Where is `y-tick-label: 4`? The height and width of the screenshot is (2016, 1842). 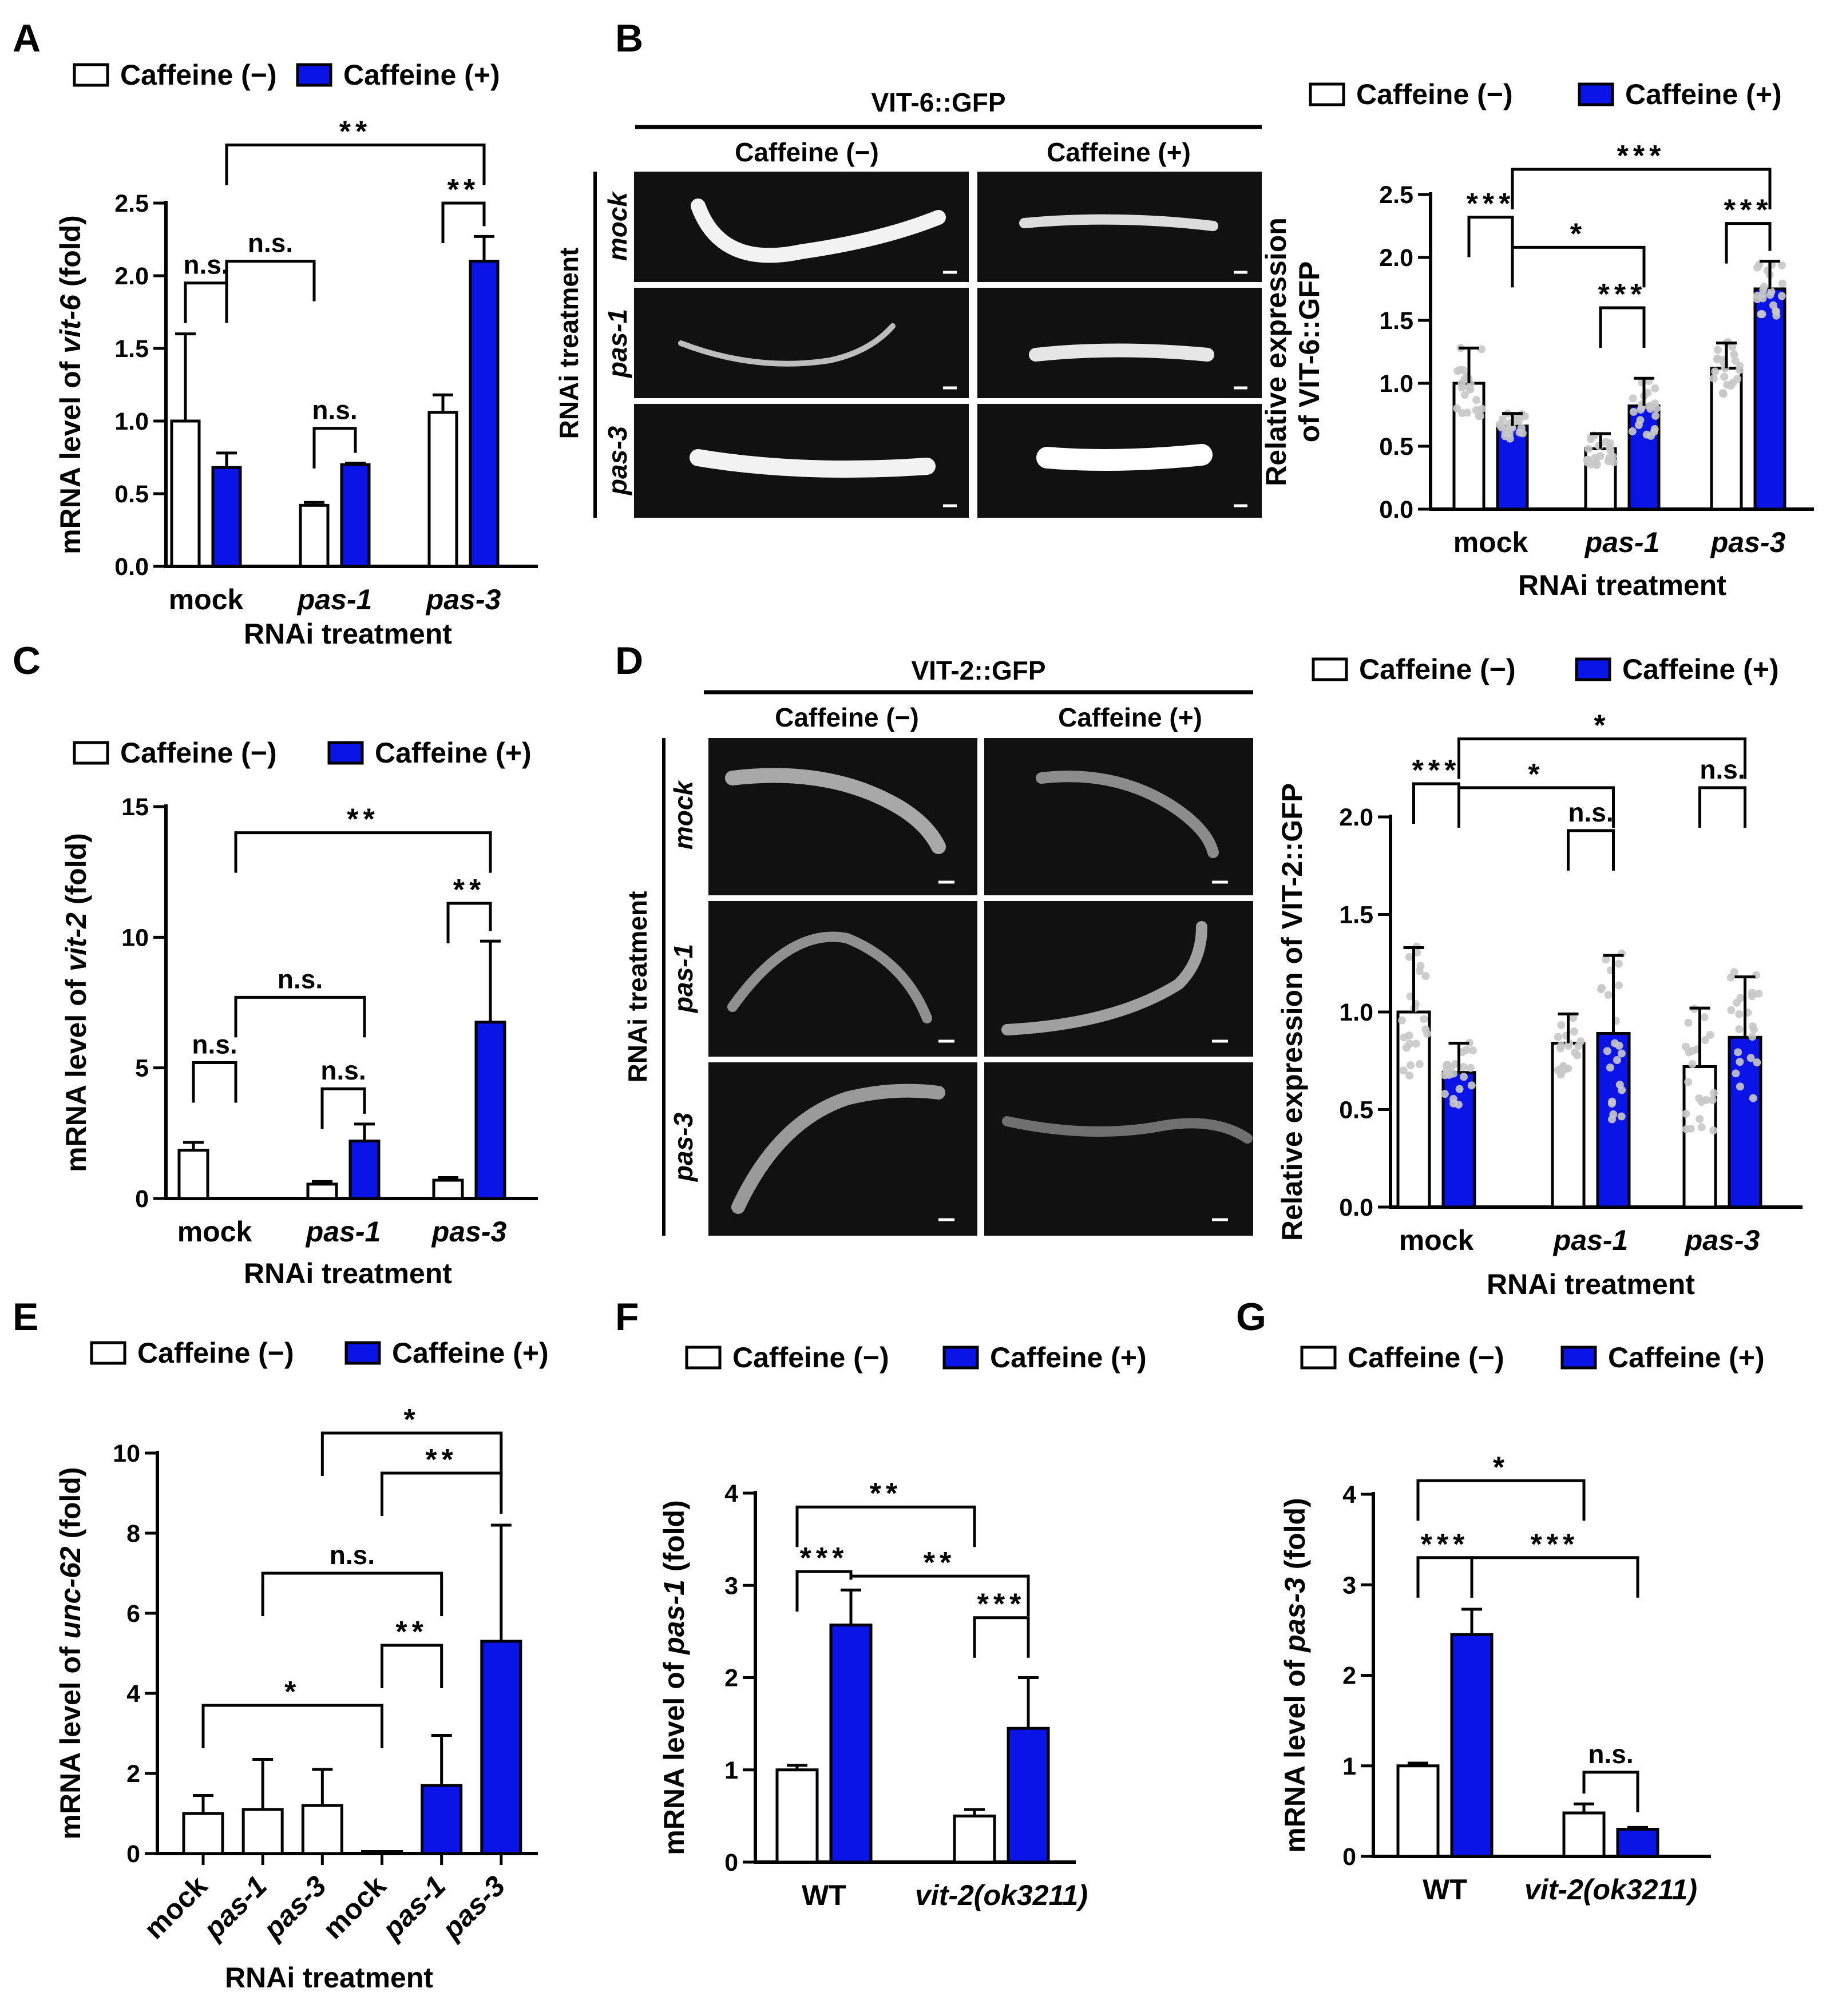 y-tick-label: 4 is located at coordinates (133, 1694).